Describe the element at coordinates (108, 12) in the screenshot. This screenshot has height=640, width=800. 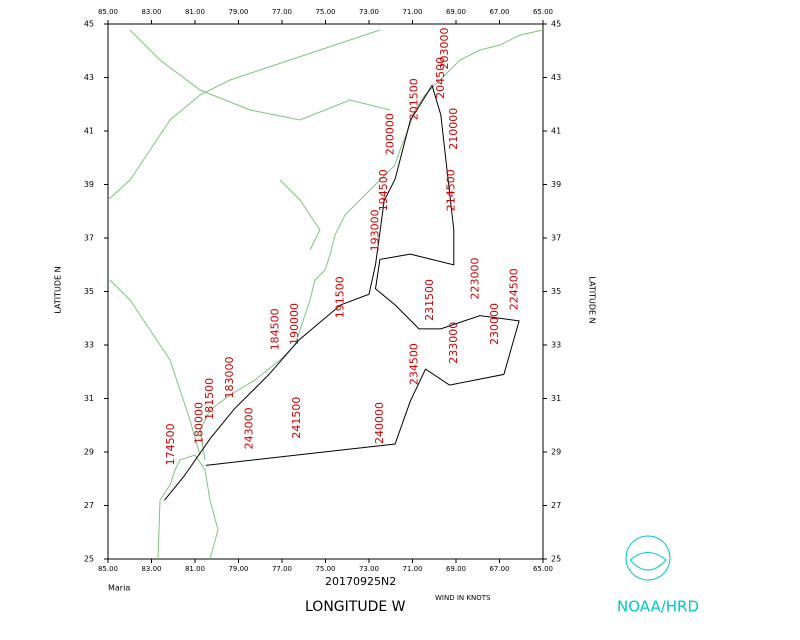
I see `x-tick-label-top: 85.00` at that location.